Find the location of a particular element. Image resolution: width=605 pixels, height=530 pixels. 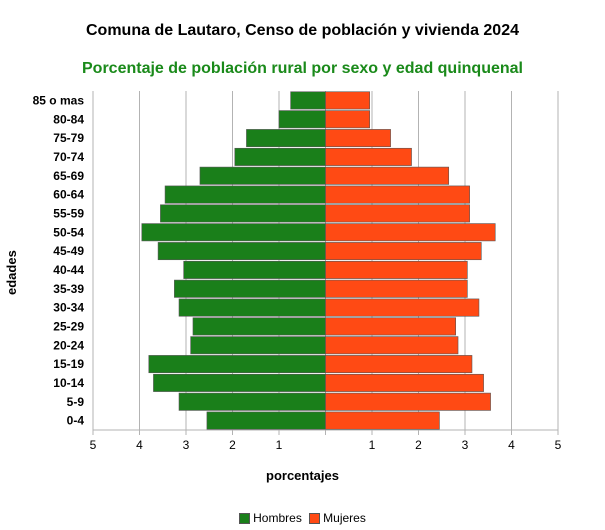

y-tick-label: 45-49 is located at coordinates (68, 251).